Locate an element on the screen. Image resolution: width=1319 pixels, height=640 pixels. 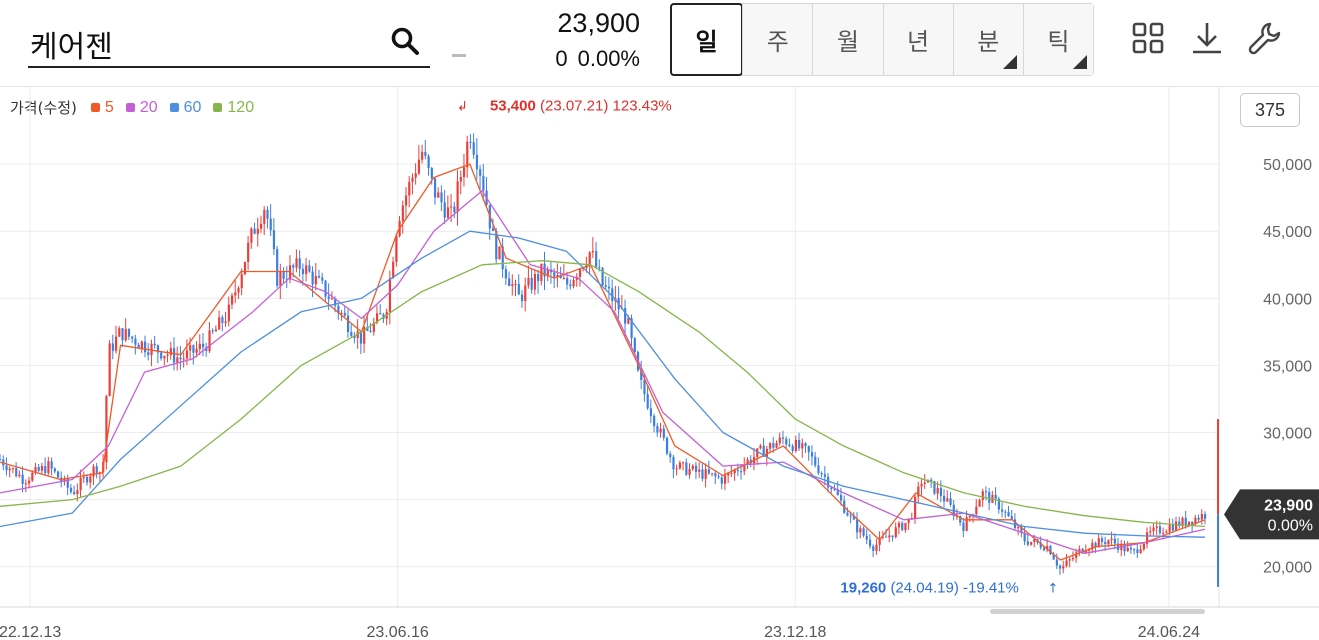
search-field: 케어젠 is located at coordinates (229, 39).